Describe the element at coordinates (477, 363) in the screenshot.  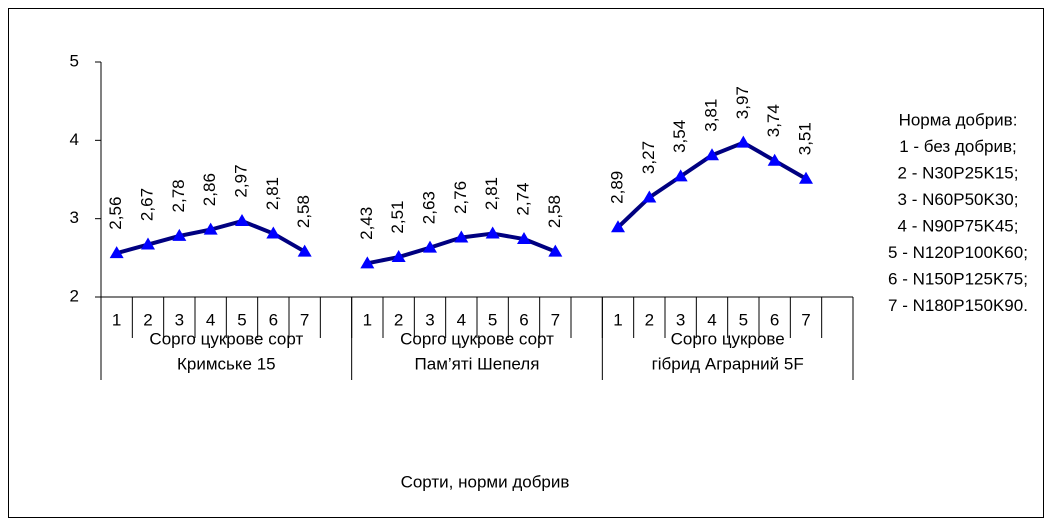
I see `group-label: Пам’яті Шепеля` at that location.